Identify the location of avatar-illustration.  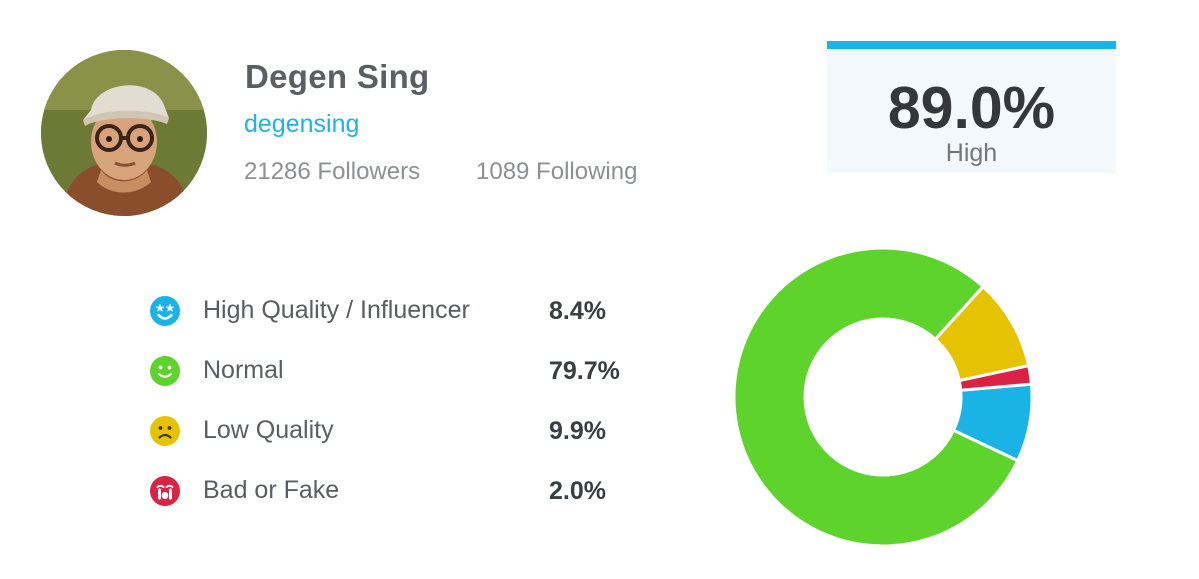
(124, 133).